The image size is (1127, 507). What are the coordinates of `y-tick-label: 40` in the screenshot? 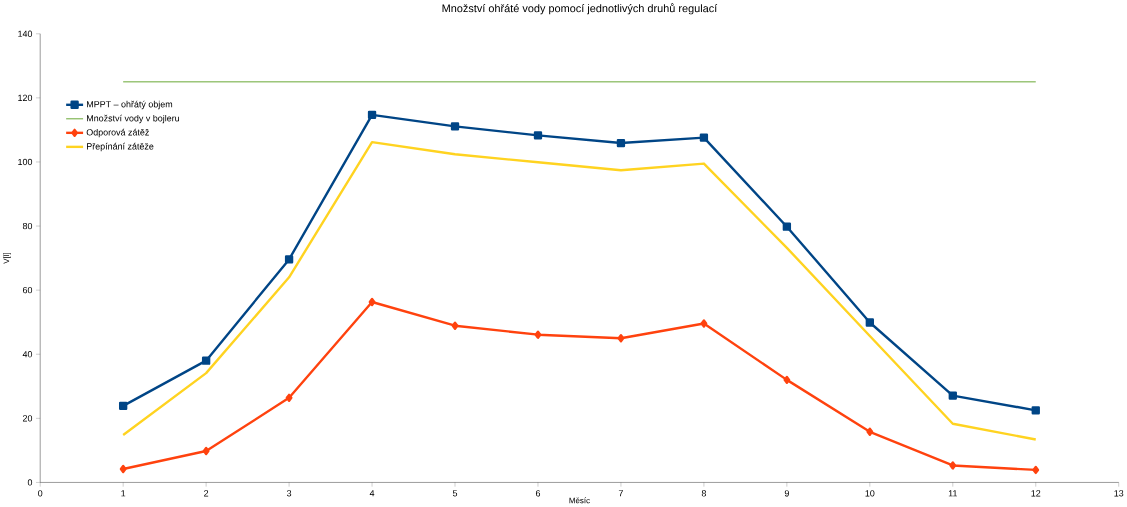 It's located at (27, 354).